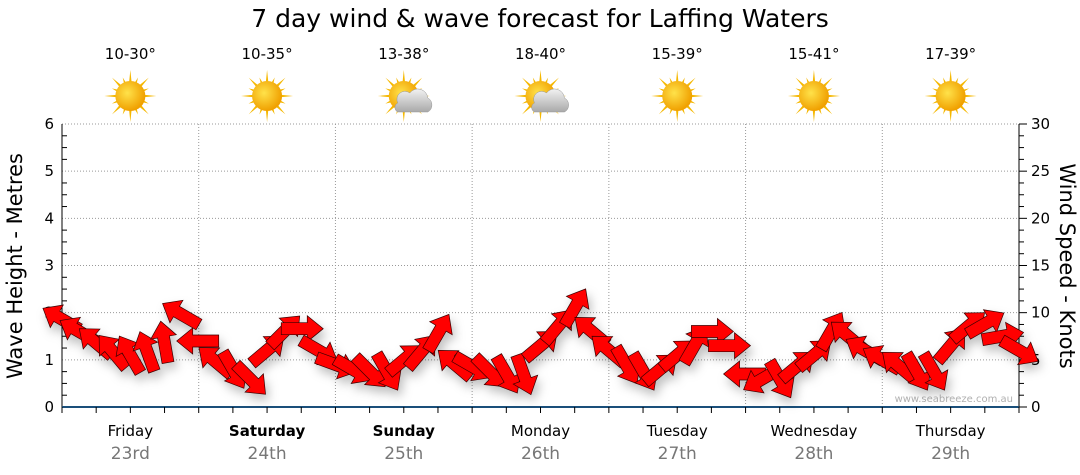 The height and width of the screenshot is (475, 1080). What do you see at coordinates (1040, 266) in the screenshot?
I see `y2-tick-label: 15` at bounding box center [1040, 266].